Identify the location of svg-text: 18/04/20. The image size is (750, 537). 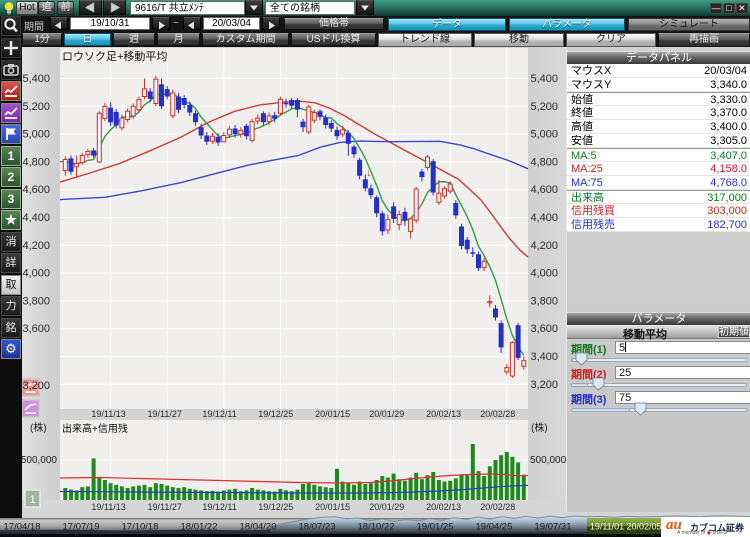
(258, 527).